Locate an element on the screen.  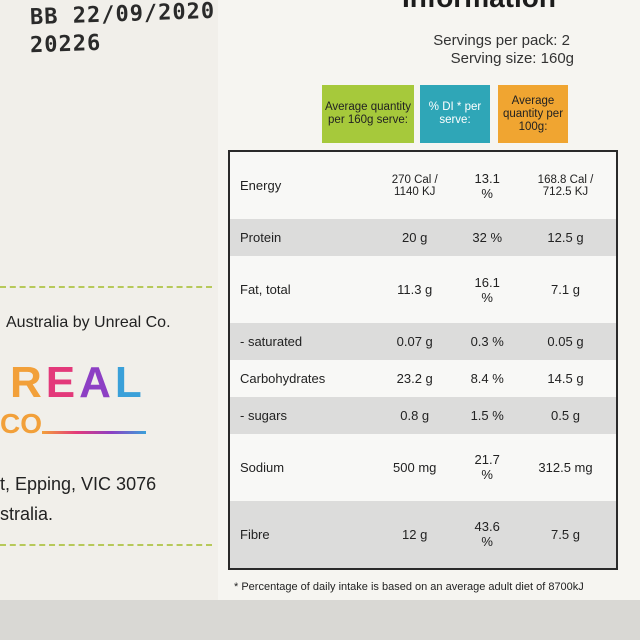
logo-letter-r: REAL is located at coordinates (78, 383).